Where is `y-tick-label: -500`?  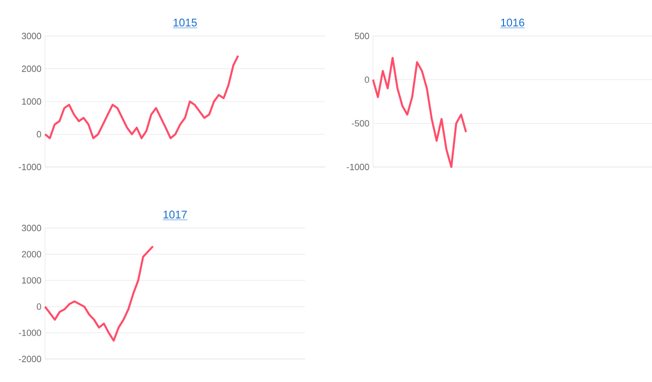
y-tick-label: -500 is located at coordinates (361, 123).